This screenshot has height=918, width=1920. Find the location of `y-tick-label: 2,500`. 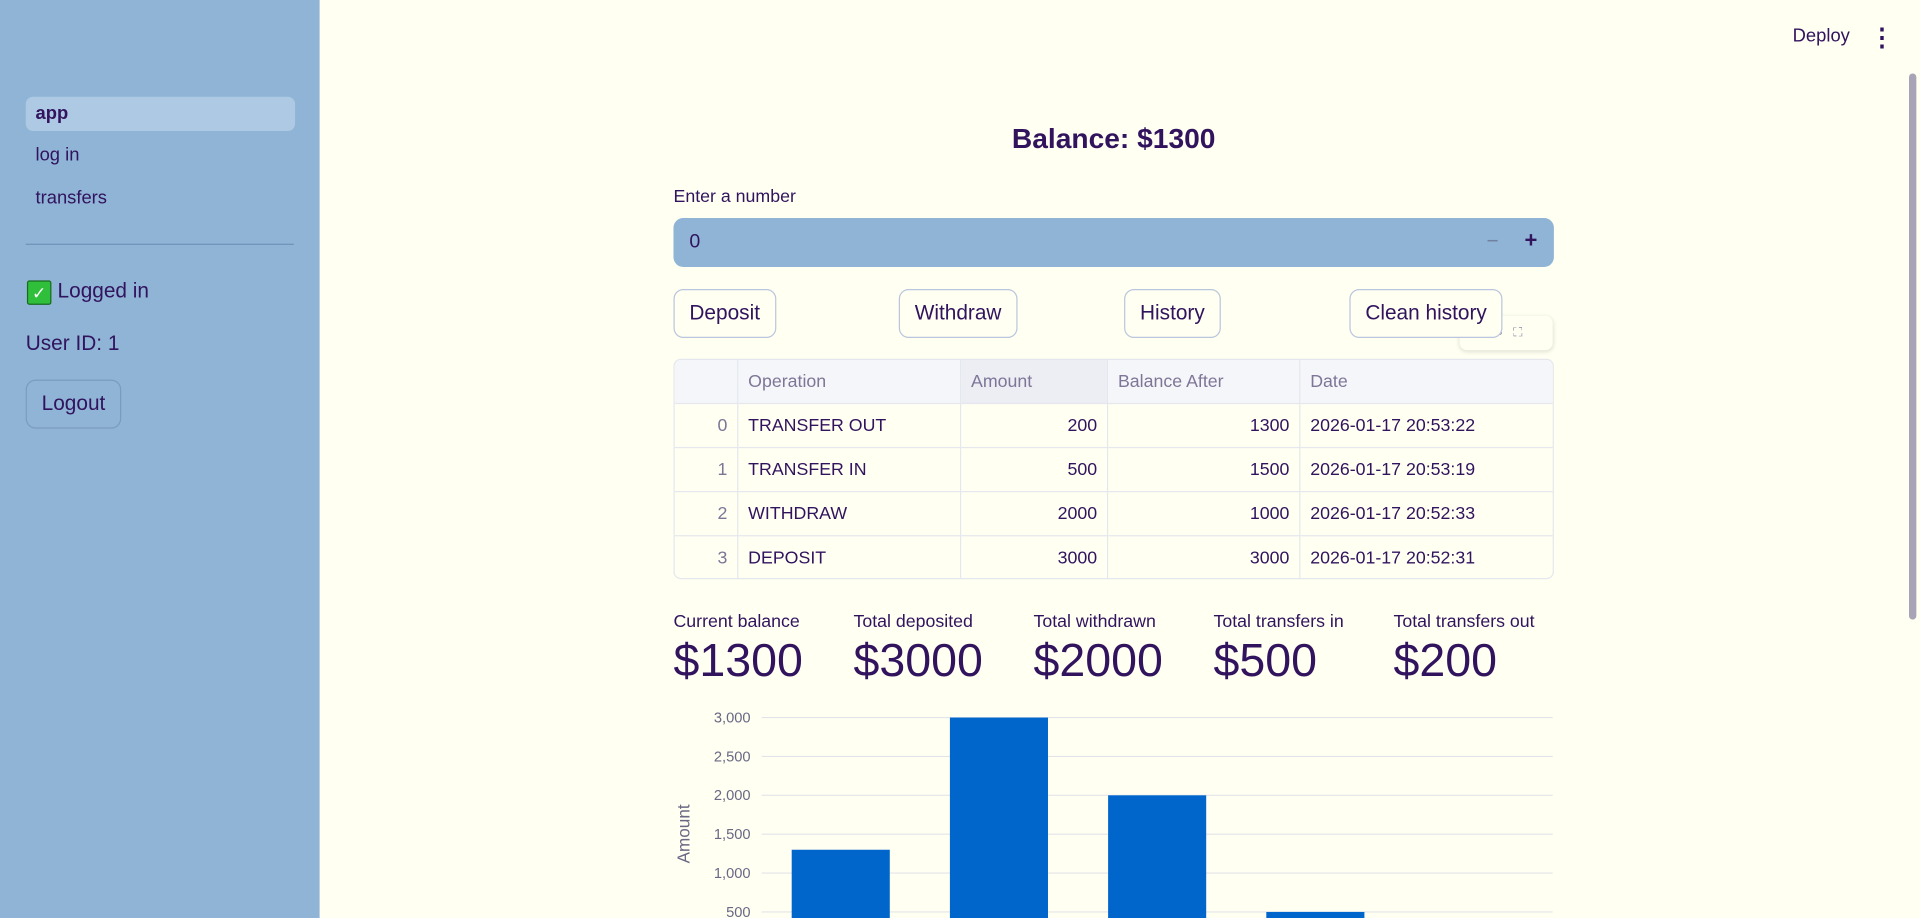

y-tick-label: 2,500 is located at coordinates (732, 757).